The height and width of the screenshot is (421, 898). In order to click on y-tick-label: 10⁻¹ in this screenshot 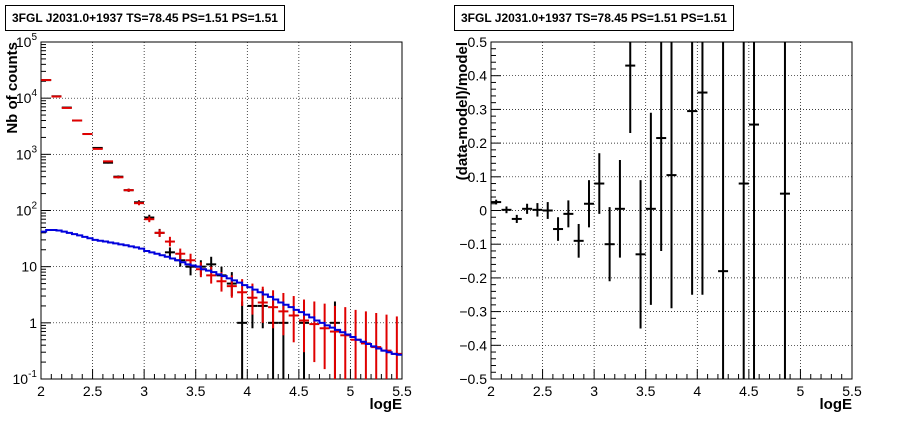, I will do `click(25, 378)`.